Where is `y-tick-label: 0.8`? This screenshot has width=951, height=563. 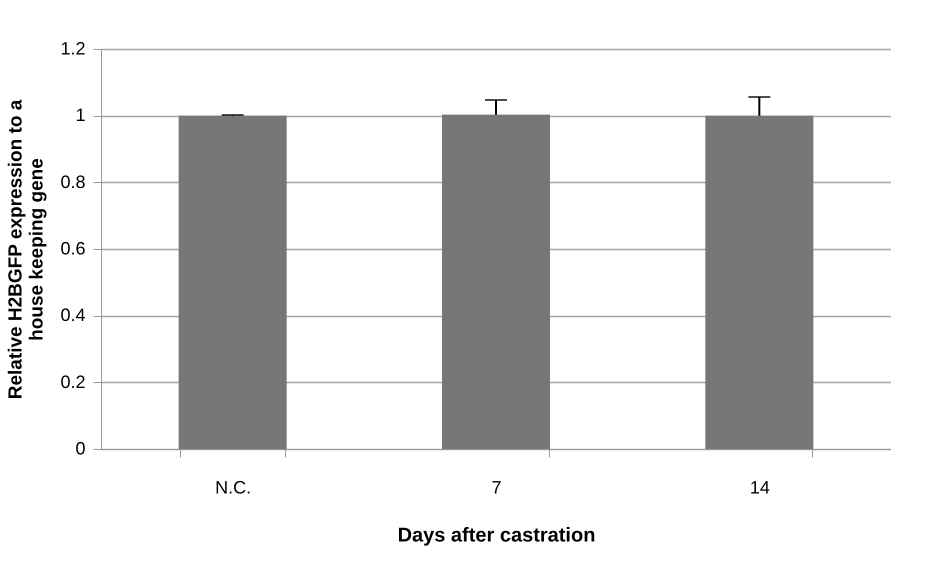 y-tick-label: 0.8 is located at coordinates (73, 182).